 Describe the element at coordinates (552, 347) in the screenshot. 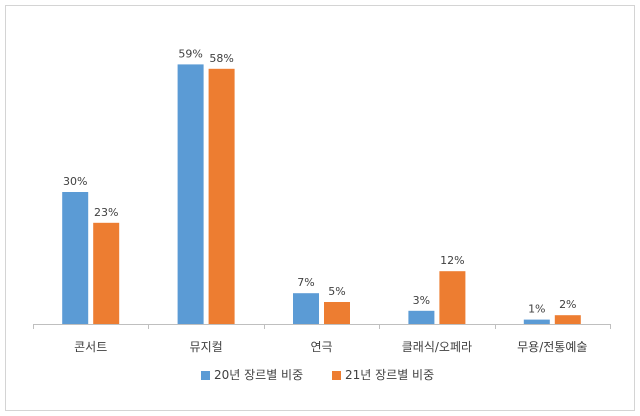

I see `category-label: 무용/전통예술` at that location.